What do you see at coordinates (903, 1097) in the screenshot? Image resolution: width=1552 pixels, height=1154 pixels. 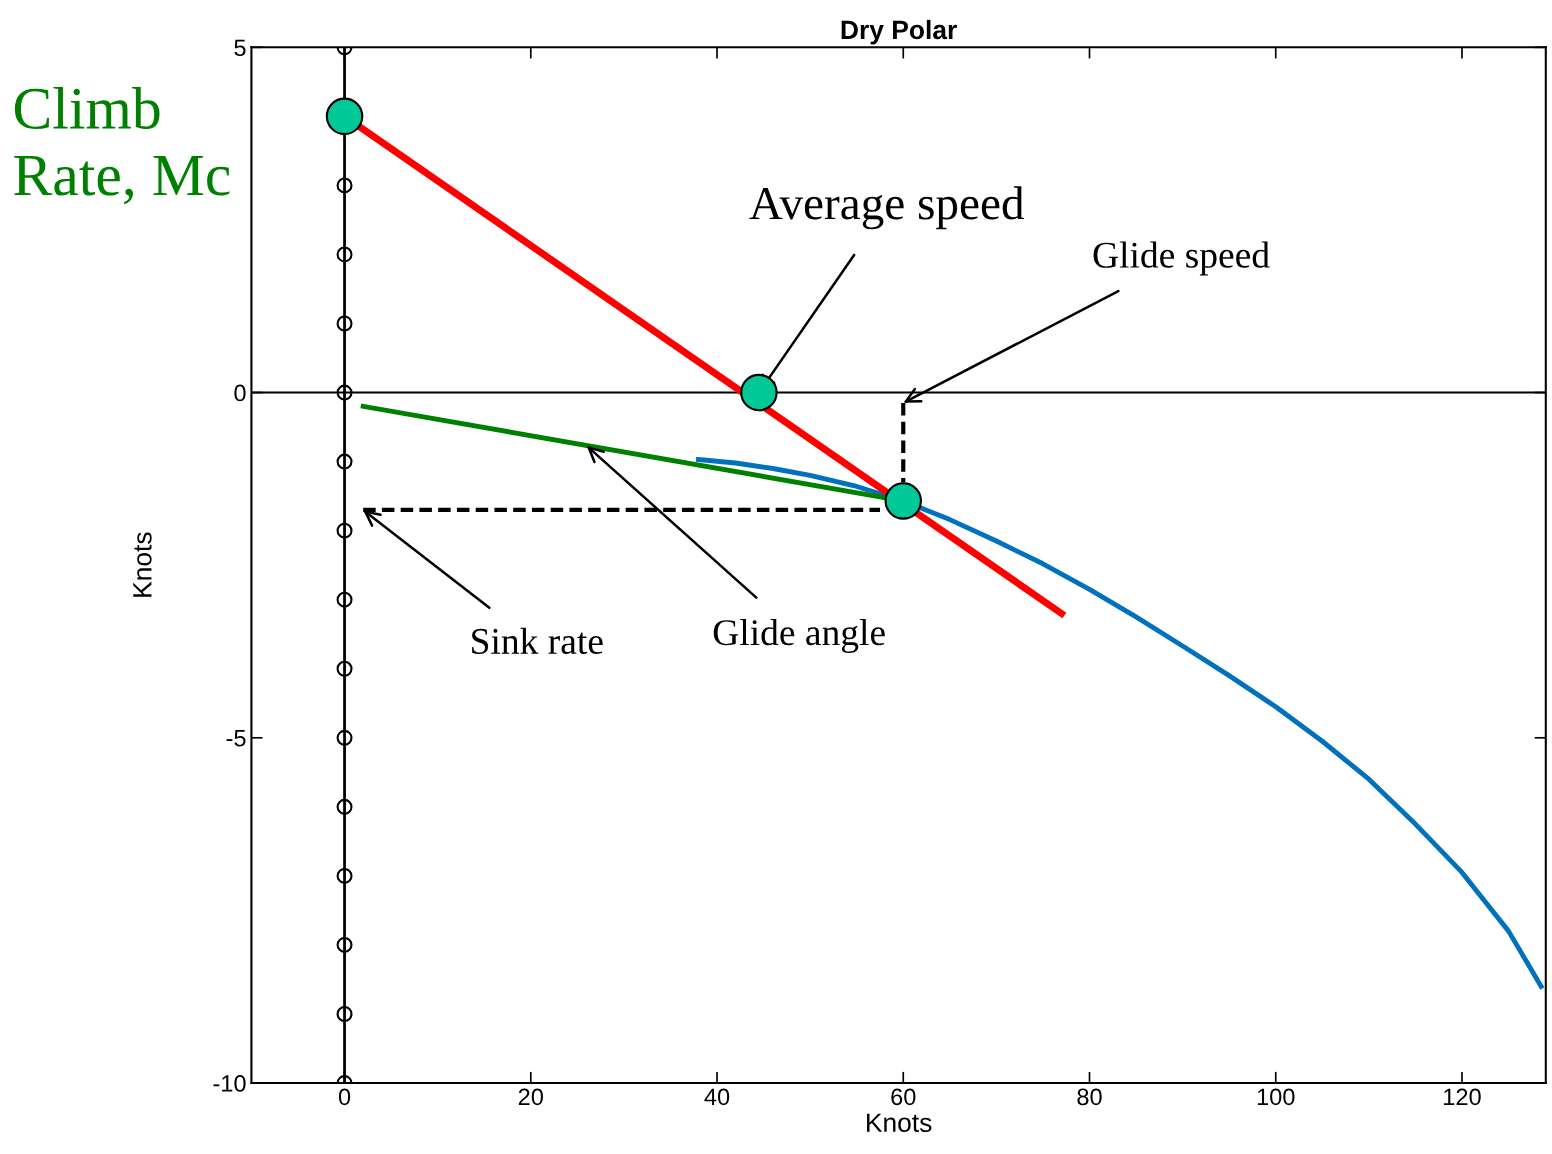 I see `x-tick-label: 60` at bounding box center [903, 1097].